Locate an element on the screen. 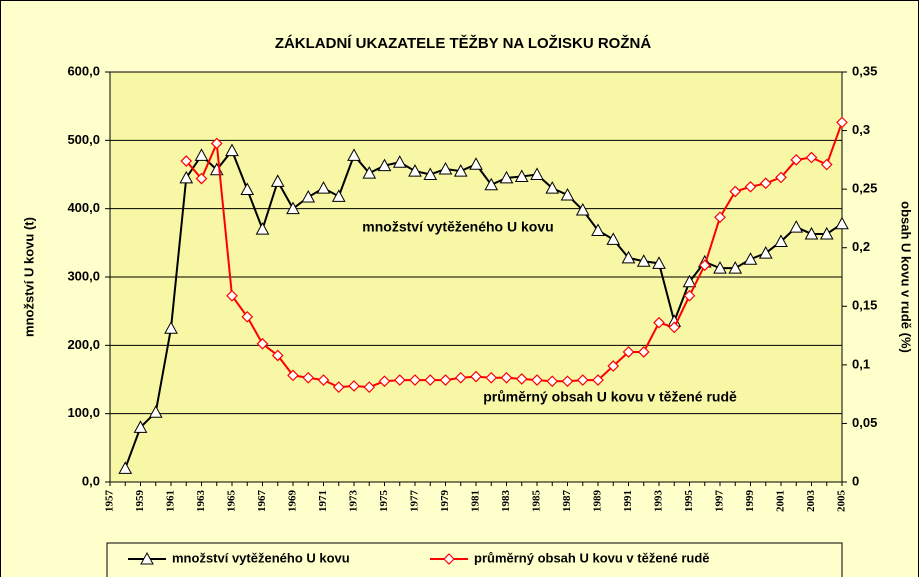 This screenshot has height=577, width=919. x-tick-label: 1975 is located at coordinates (384, 501).